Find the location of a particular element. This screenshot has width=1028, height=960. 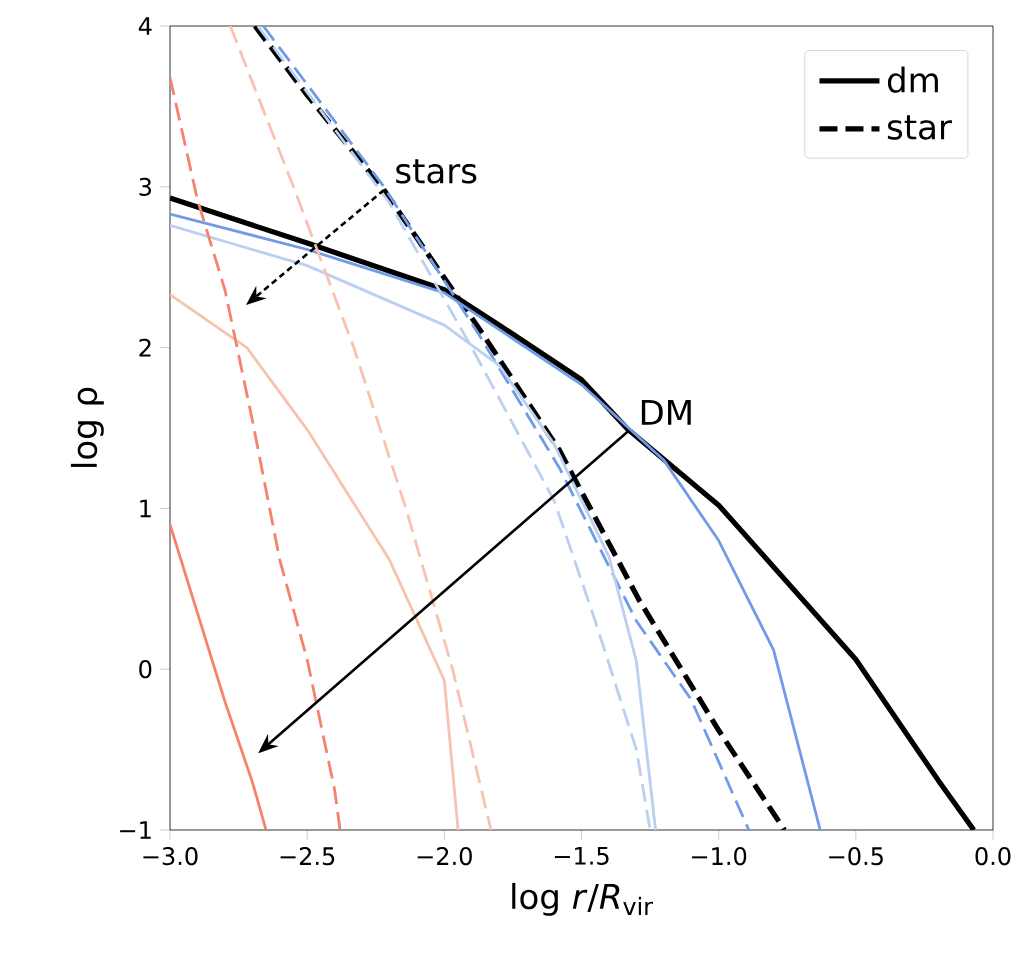

y-tick-label: 2 is located at coordinates (145, 347).